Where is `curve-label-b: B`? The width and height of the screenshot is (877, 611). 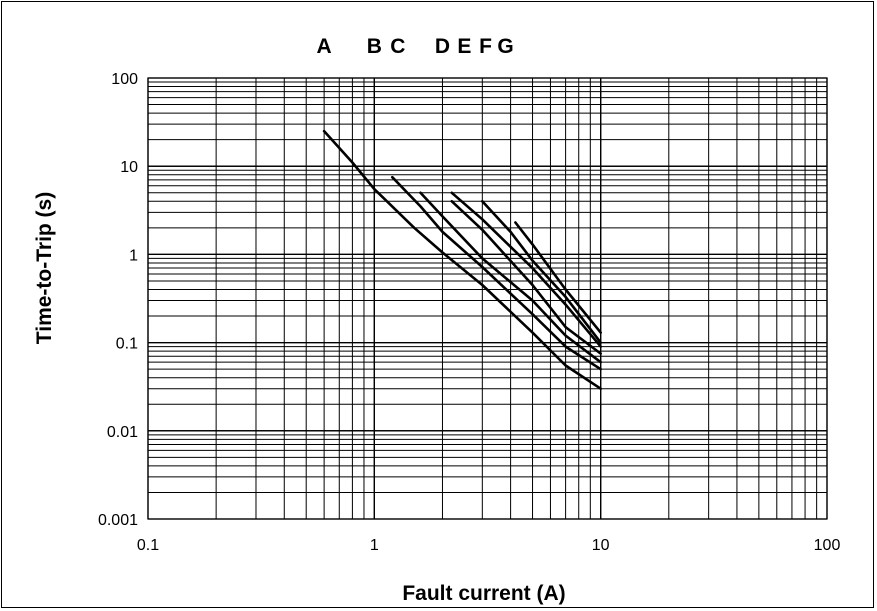 curve-label-b: B is located at coordinates (374, 46).